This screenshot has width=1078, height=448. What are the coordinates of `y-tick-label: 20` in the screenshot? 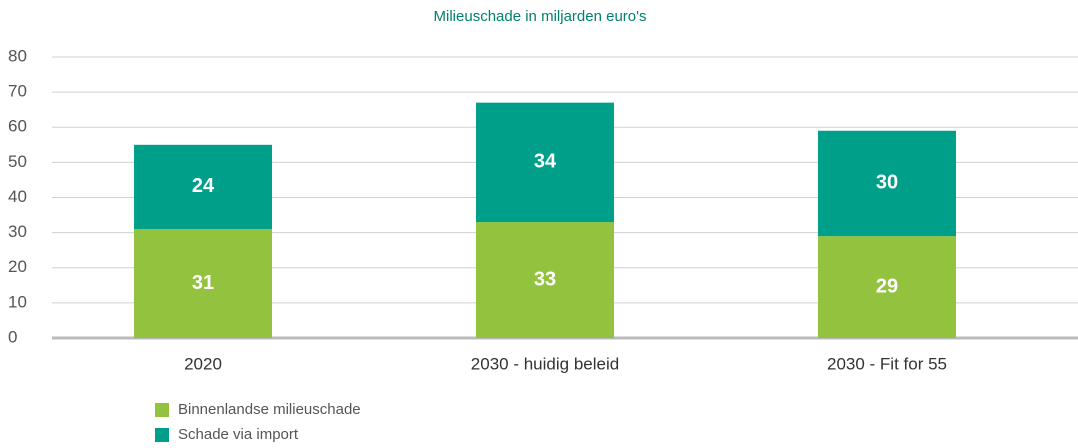 It's located at (17, 266).